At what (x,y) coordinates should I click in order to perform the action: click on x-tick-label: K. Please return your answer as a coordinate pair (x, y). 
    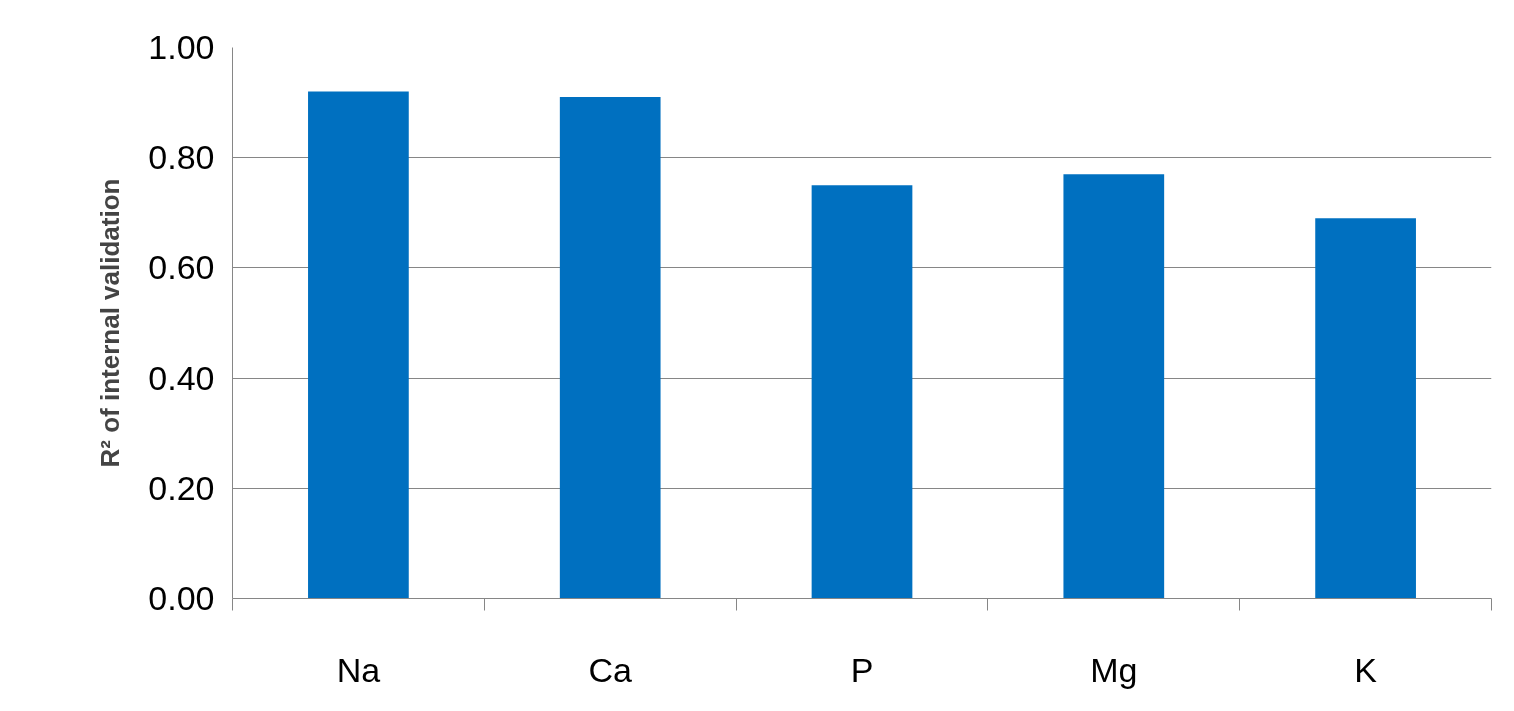
    Looking at the image, I should click on (1366, 669).